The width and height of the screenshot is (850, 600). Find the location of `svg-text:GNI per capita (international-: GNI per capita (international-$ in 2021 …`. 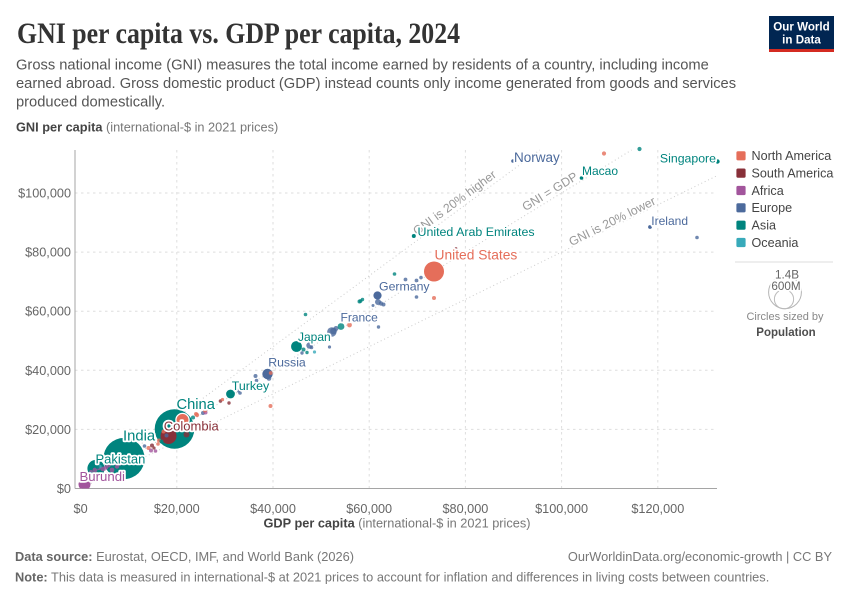

svg-text:GNI per capita (international-: GNI per capita (international-$ in 2021 … is located at coordinates (147, 127).